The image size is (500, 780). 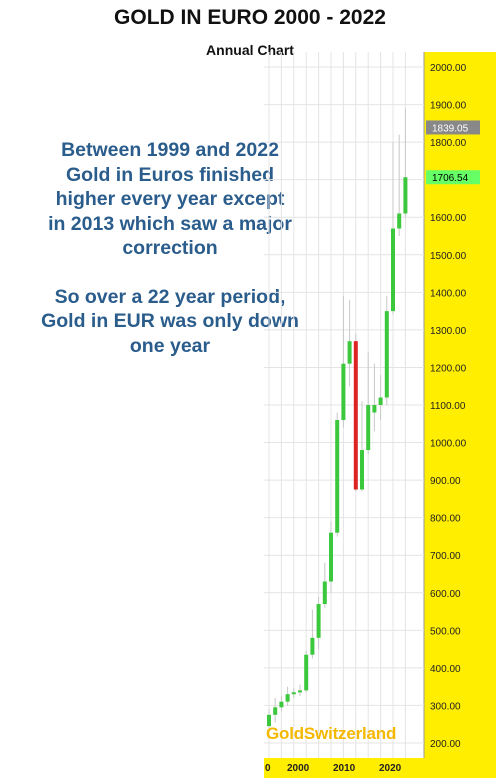 I want to click on y-tick-label: 300.00, so click(x=445, y=706).